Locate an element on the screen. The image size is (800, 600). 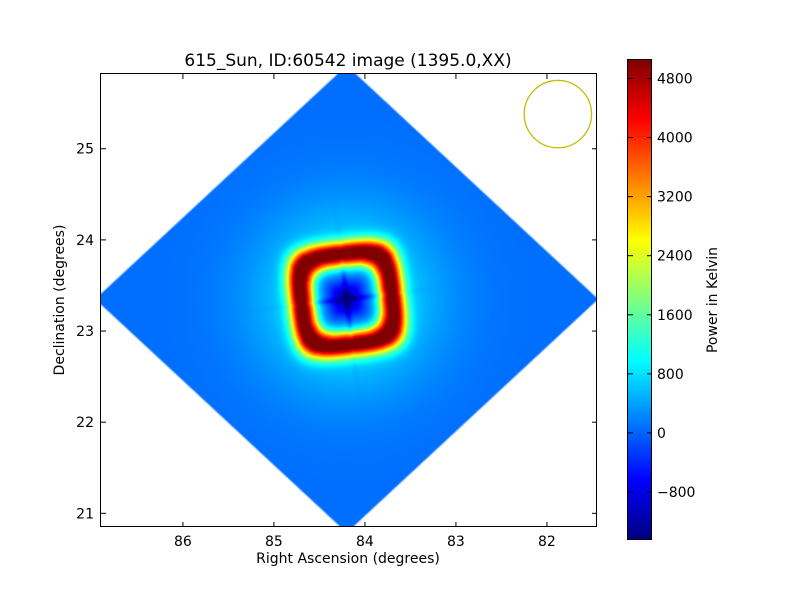
colorbar-frame is located at coordinates (639, 299).